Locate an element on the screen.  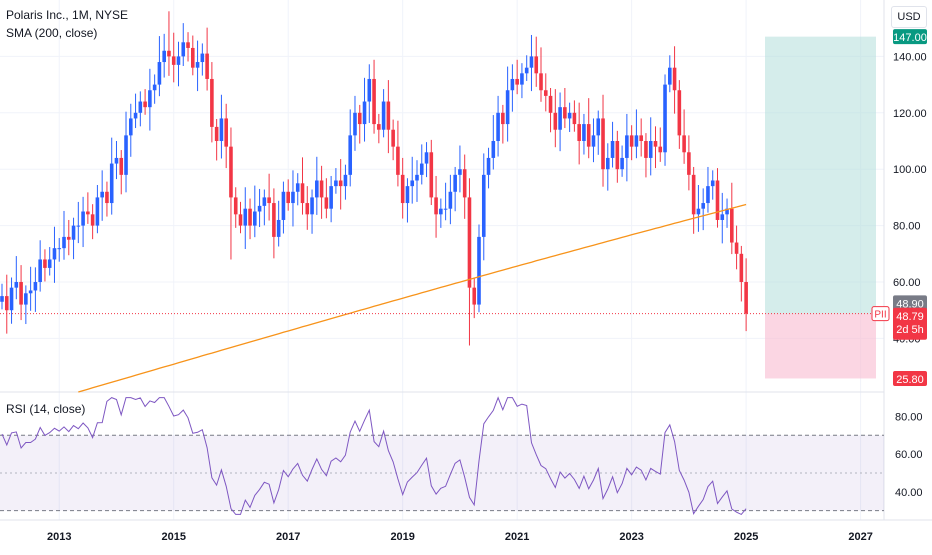
legend-title: Polaris Inc., 1M, NYSE is located at coordinates (67, 15).